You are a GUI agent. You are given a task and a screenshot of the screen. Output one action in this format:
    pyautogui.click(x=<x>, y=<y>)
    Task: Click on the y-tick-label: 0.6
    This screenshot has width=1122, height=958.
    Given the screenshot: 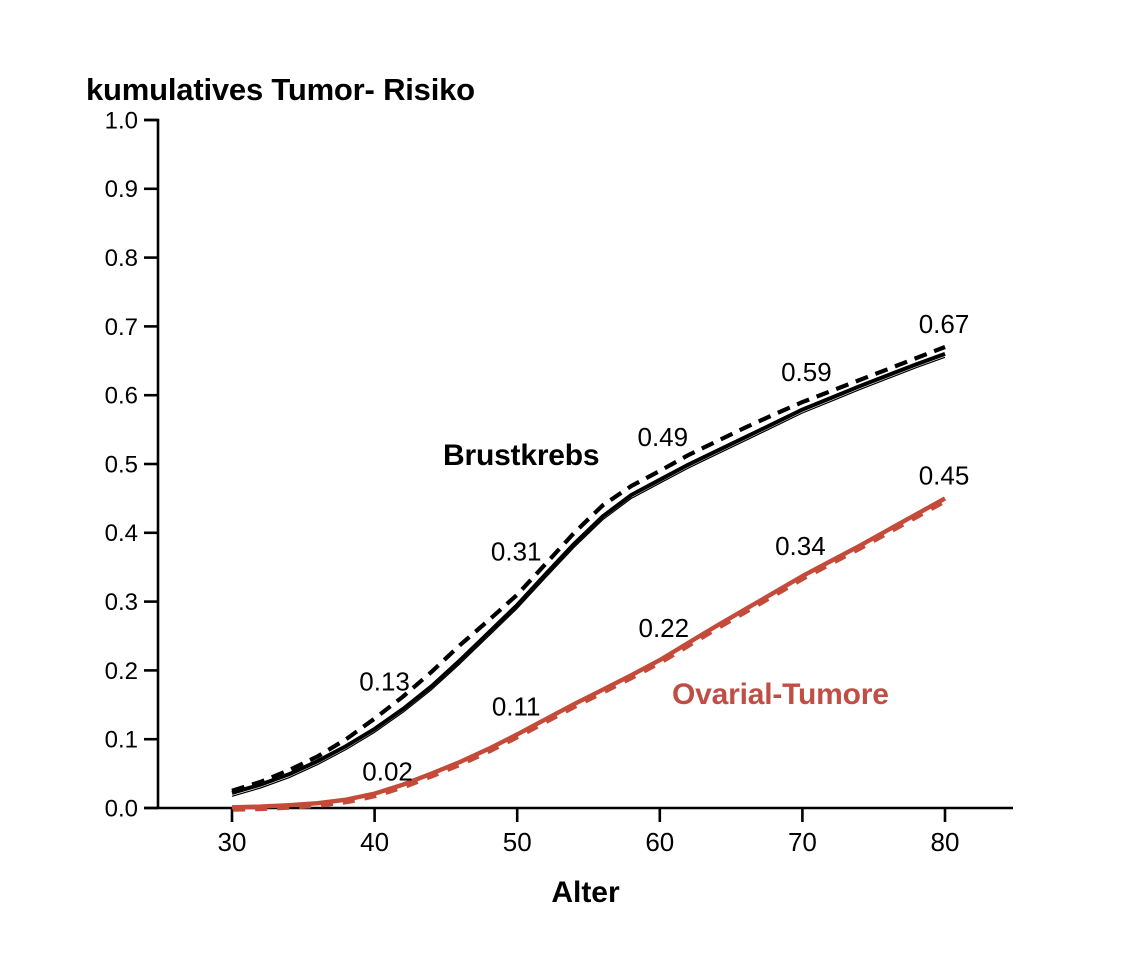 What is the action you would take?
    pyautogui.click(x=121, y=396)
    